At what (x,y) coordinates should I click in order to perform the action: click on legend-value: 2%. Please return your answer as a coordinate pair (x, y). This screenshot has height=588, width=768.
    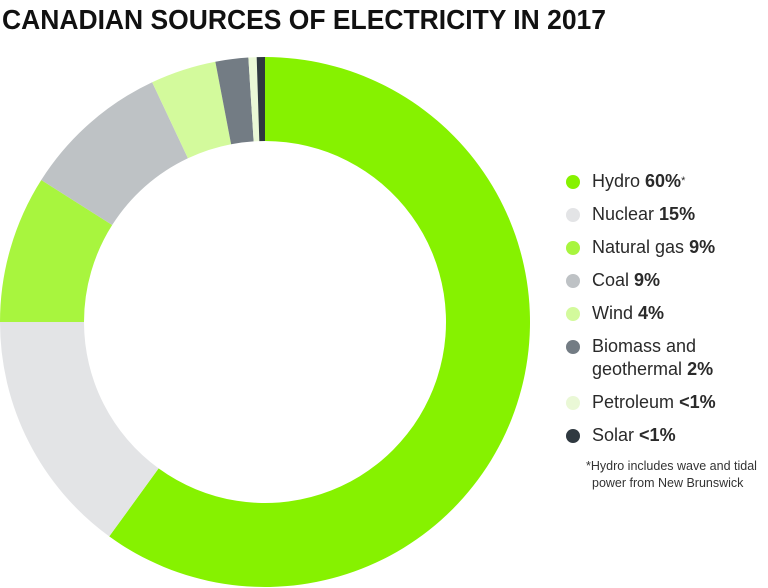
    Looking at the image, I should click on (700, 369).